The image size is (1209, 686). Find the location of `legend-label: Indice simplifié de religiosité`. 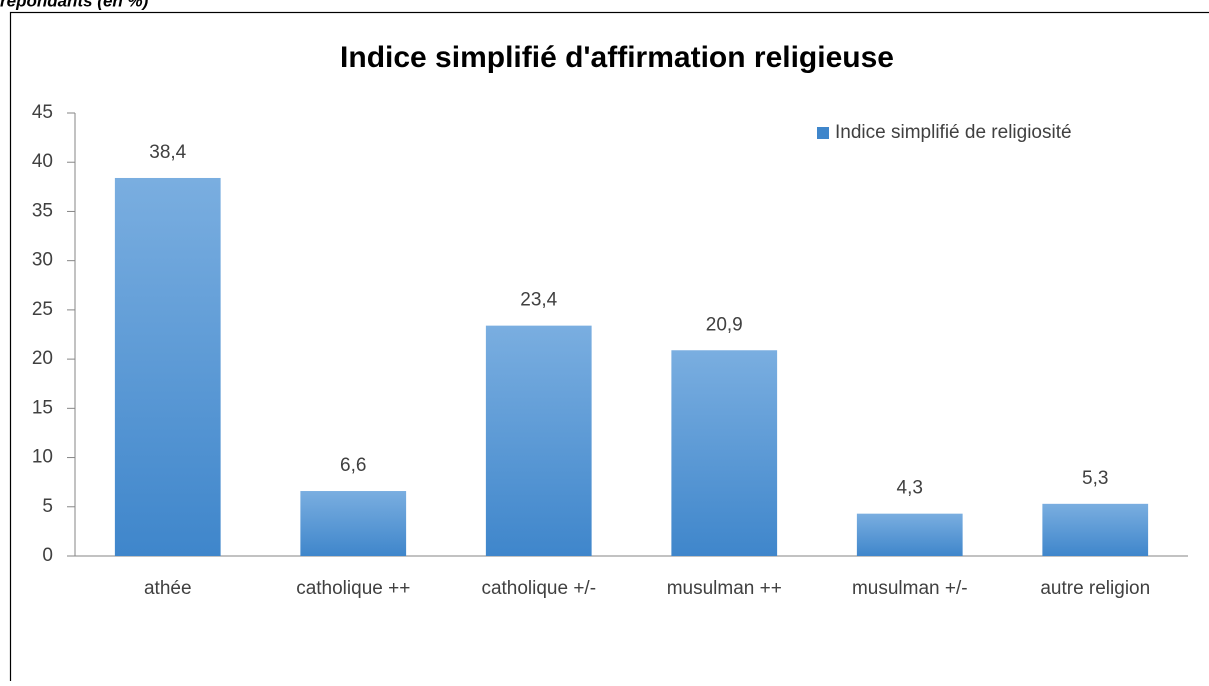

legend-label: Indice simplifié de religiosité is located at coordinates (953, 132).